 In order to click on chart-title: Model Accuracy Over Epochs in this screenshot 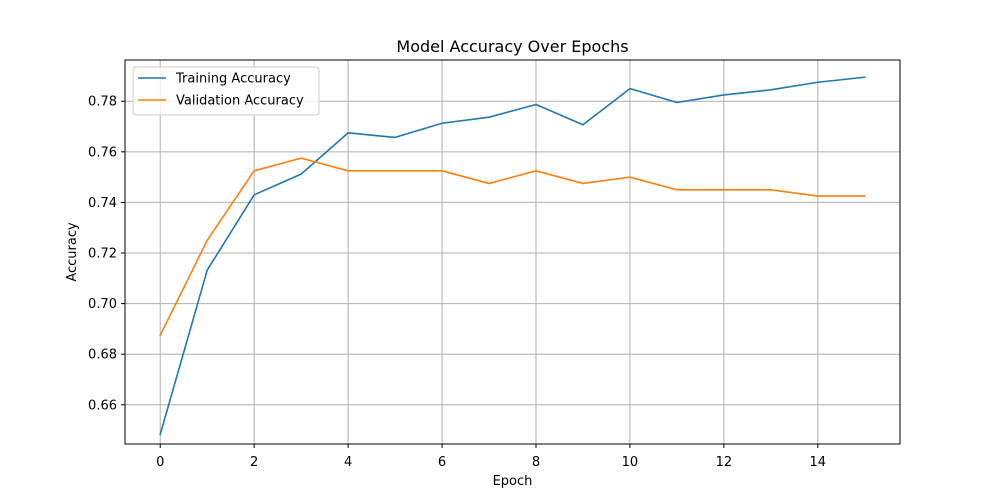, I will do `click(512, 46)`.